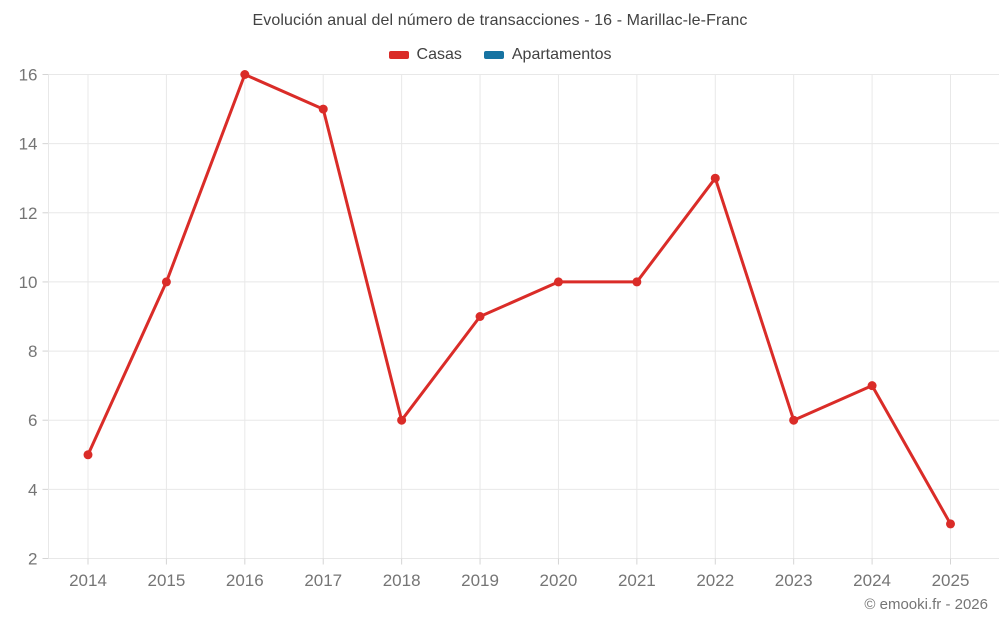  Describe the element at coordinates (32, 351) in the screenshot. I see `y-axis-label: 8` at that location.